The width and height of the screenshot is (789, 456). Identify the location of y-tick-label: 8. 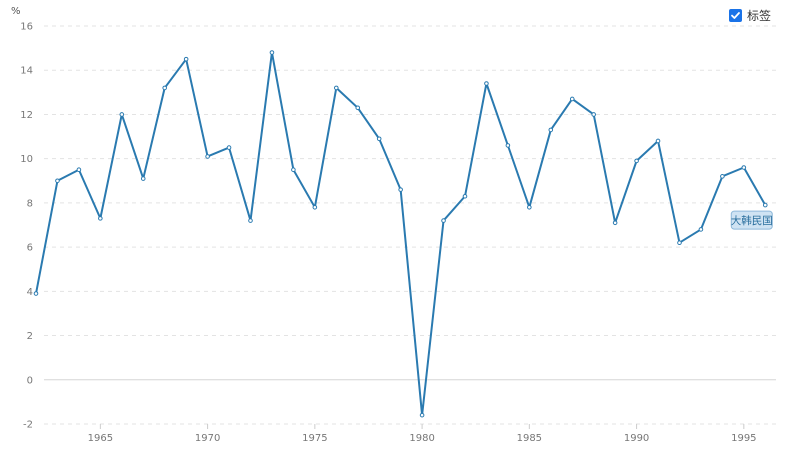
(30, 203).